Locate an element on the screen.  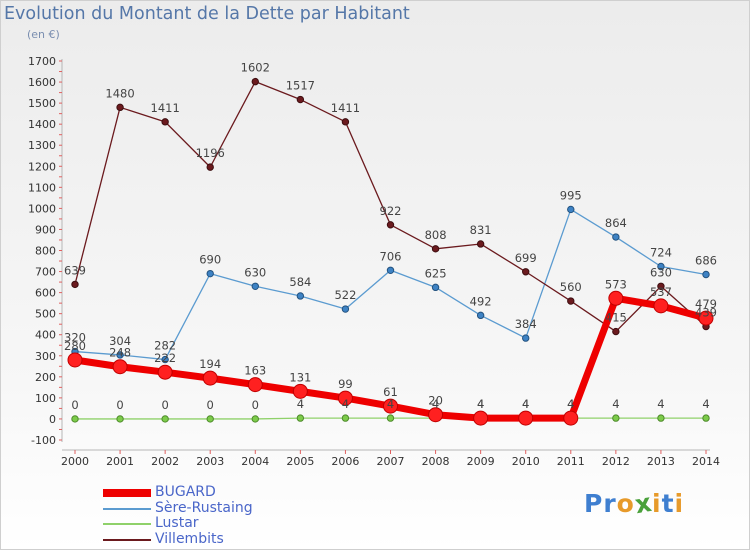
x-tick-label: 2004 is located at coordinates (255, 461).